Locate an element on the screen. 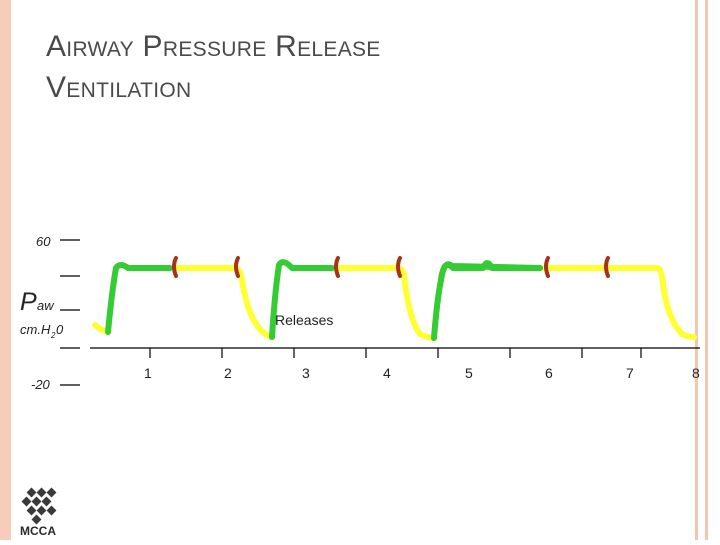 This screenshot has width=720, height=545. spontaneous-segments is located at coordinates (324, 300).